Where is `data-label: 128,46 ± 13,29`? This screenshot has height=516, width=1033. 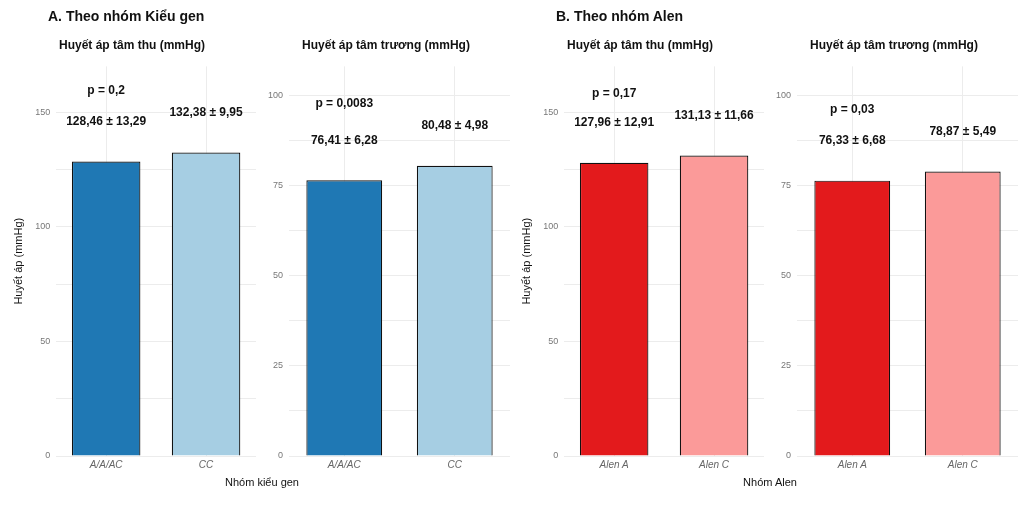 data-label: 128,46 ± 13,29 is located at coordinates (106, 120).